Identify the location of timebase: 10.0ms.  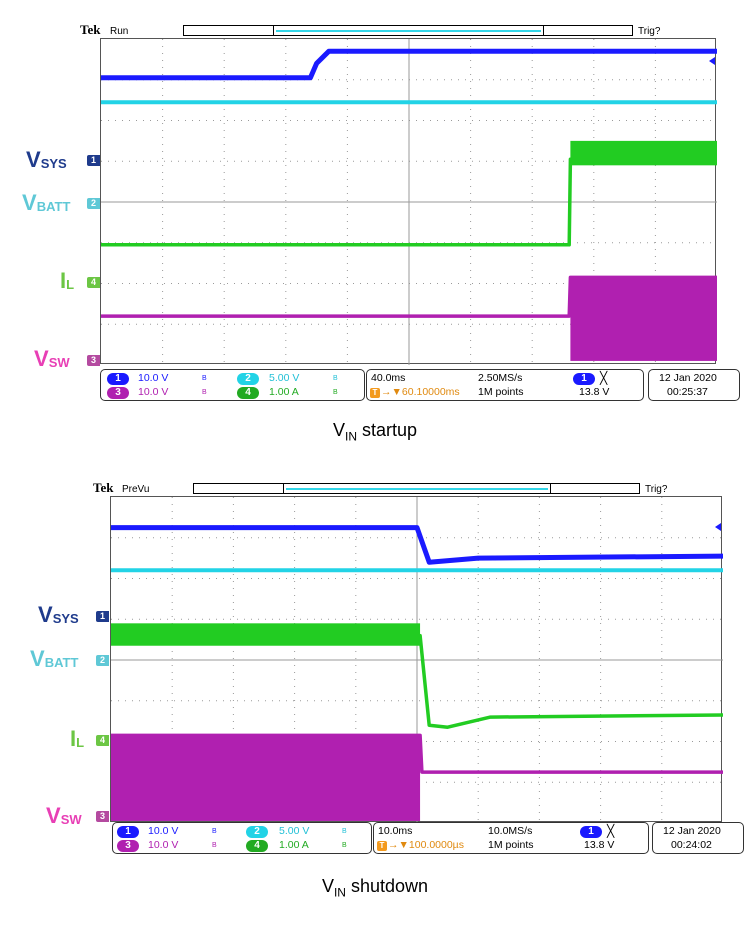
(395, 831).